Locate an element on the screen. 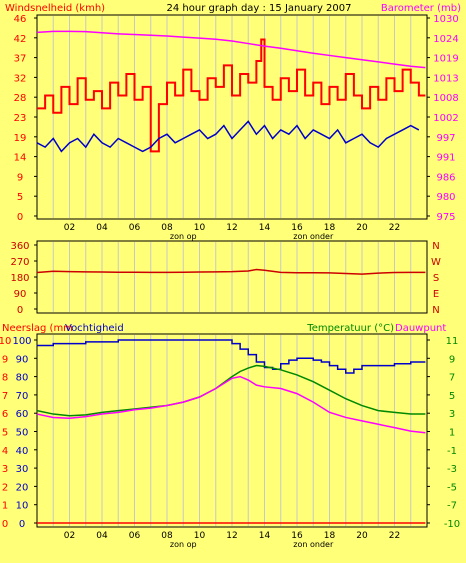  direction-series-line is located at coordinates (231, 271).